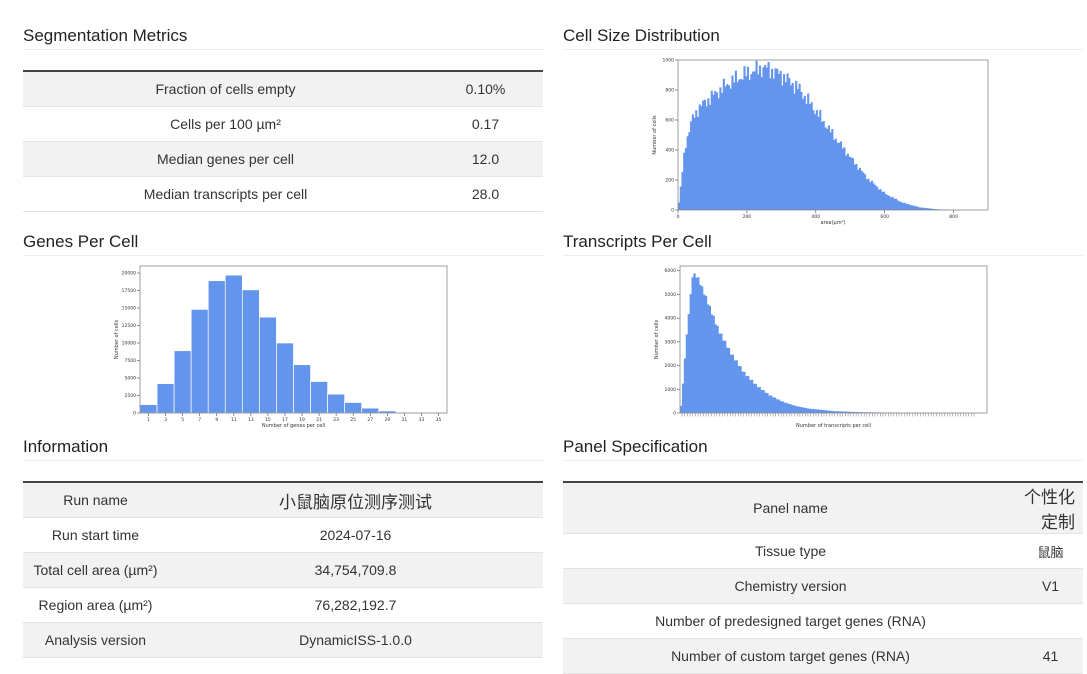 The width and height of the screenshot is (1087, 674). I want to click on x-tick-label: 23, so click(336, 420).